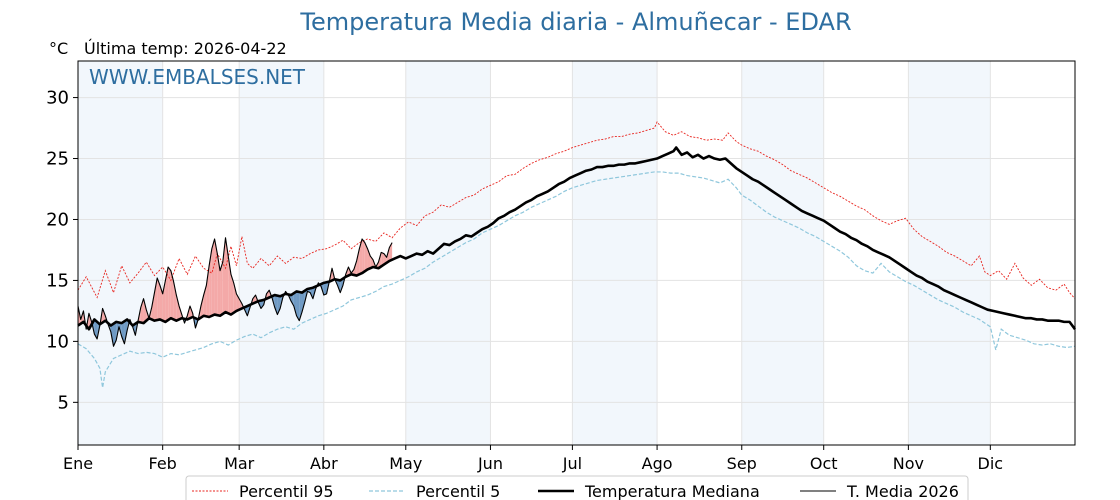 Image resolution: width=1120 pixels, height=500 pixels. Describe the element at coordinates (458, 491) in the screenshot. I see `legend-label-p5: Percentil 5` at that location.